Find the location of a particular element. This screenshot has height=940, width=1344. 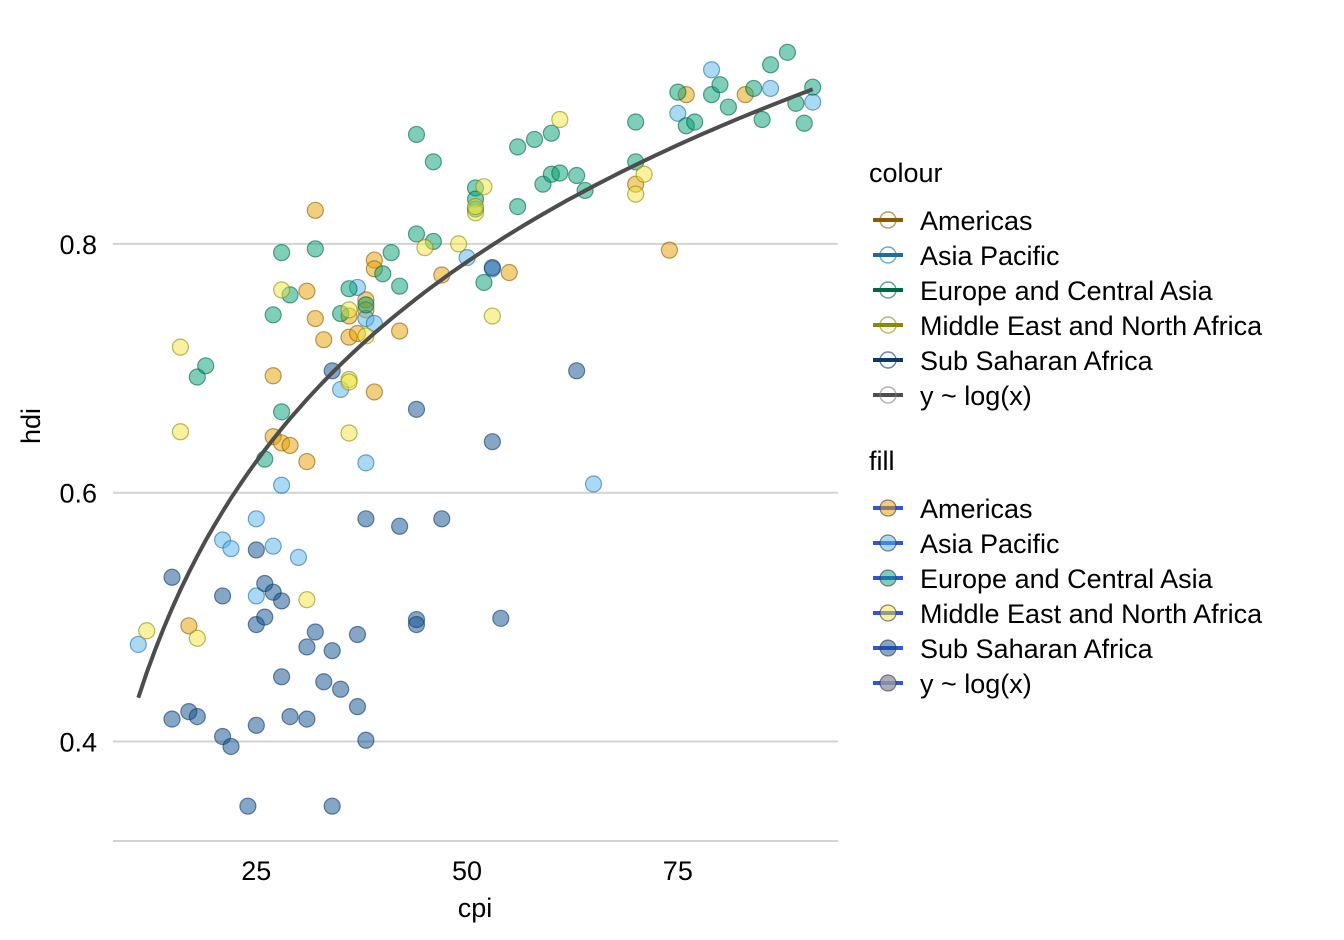

legend-fill-title: fill is located at coordinates (882, 461).